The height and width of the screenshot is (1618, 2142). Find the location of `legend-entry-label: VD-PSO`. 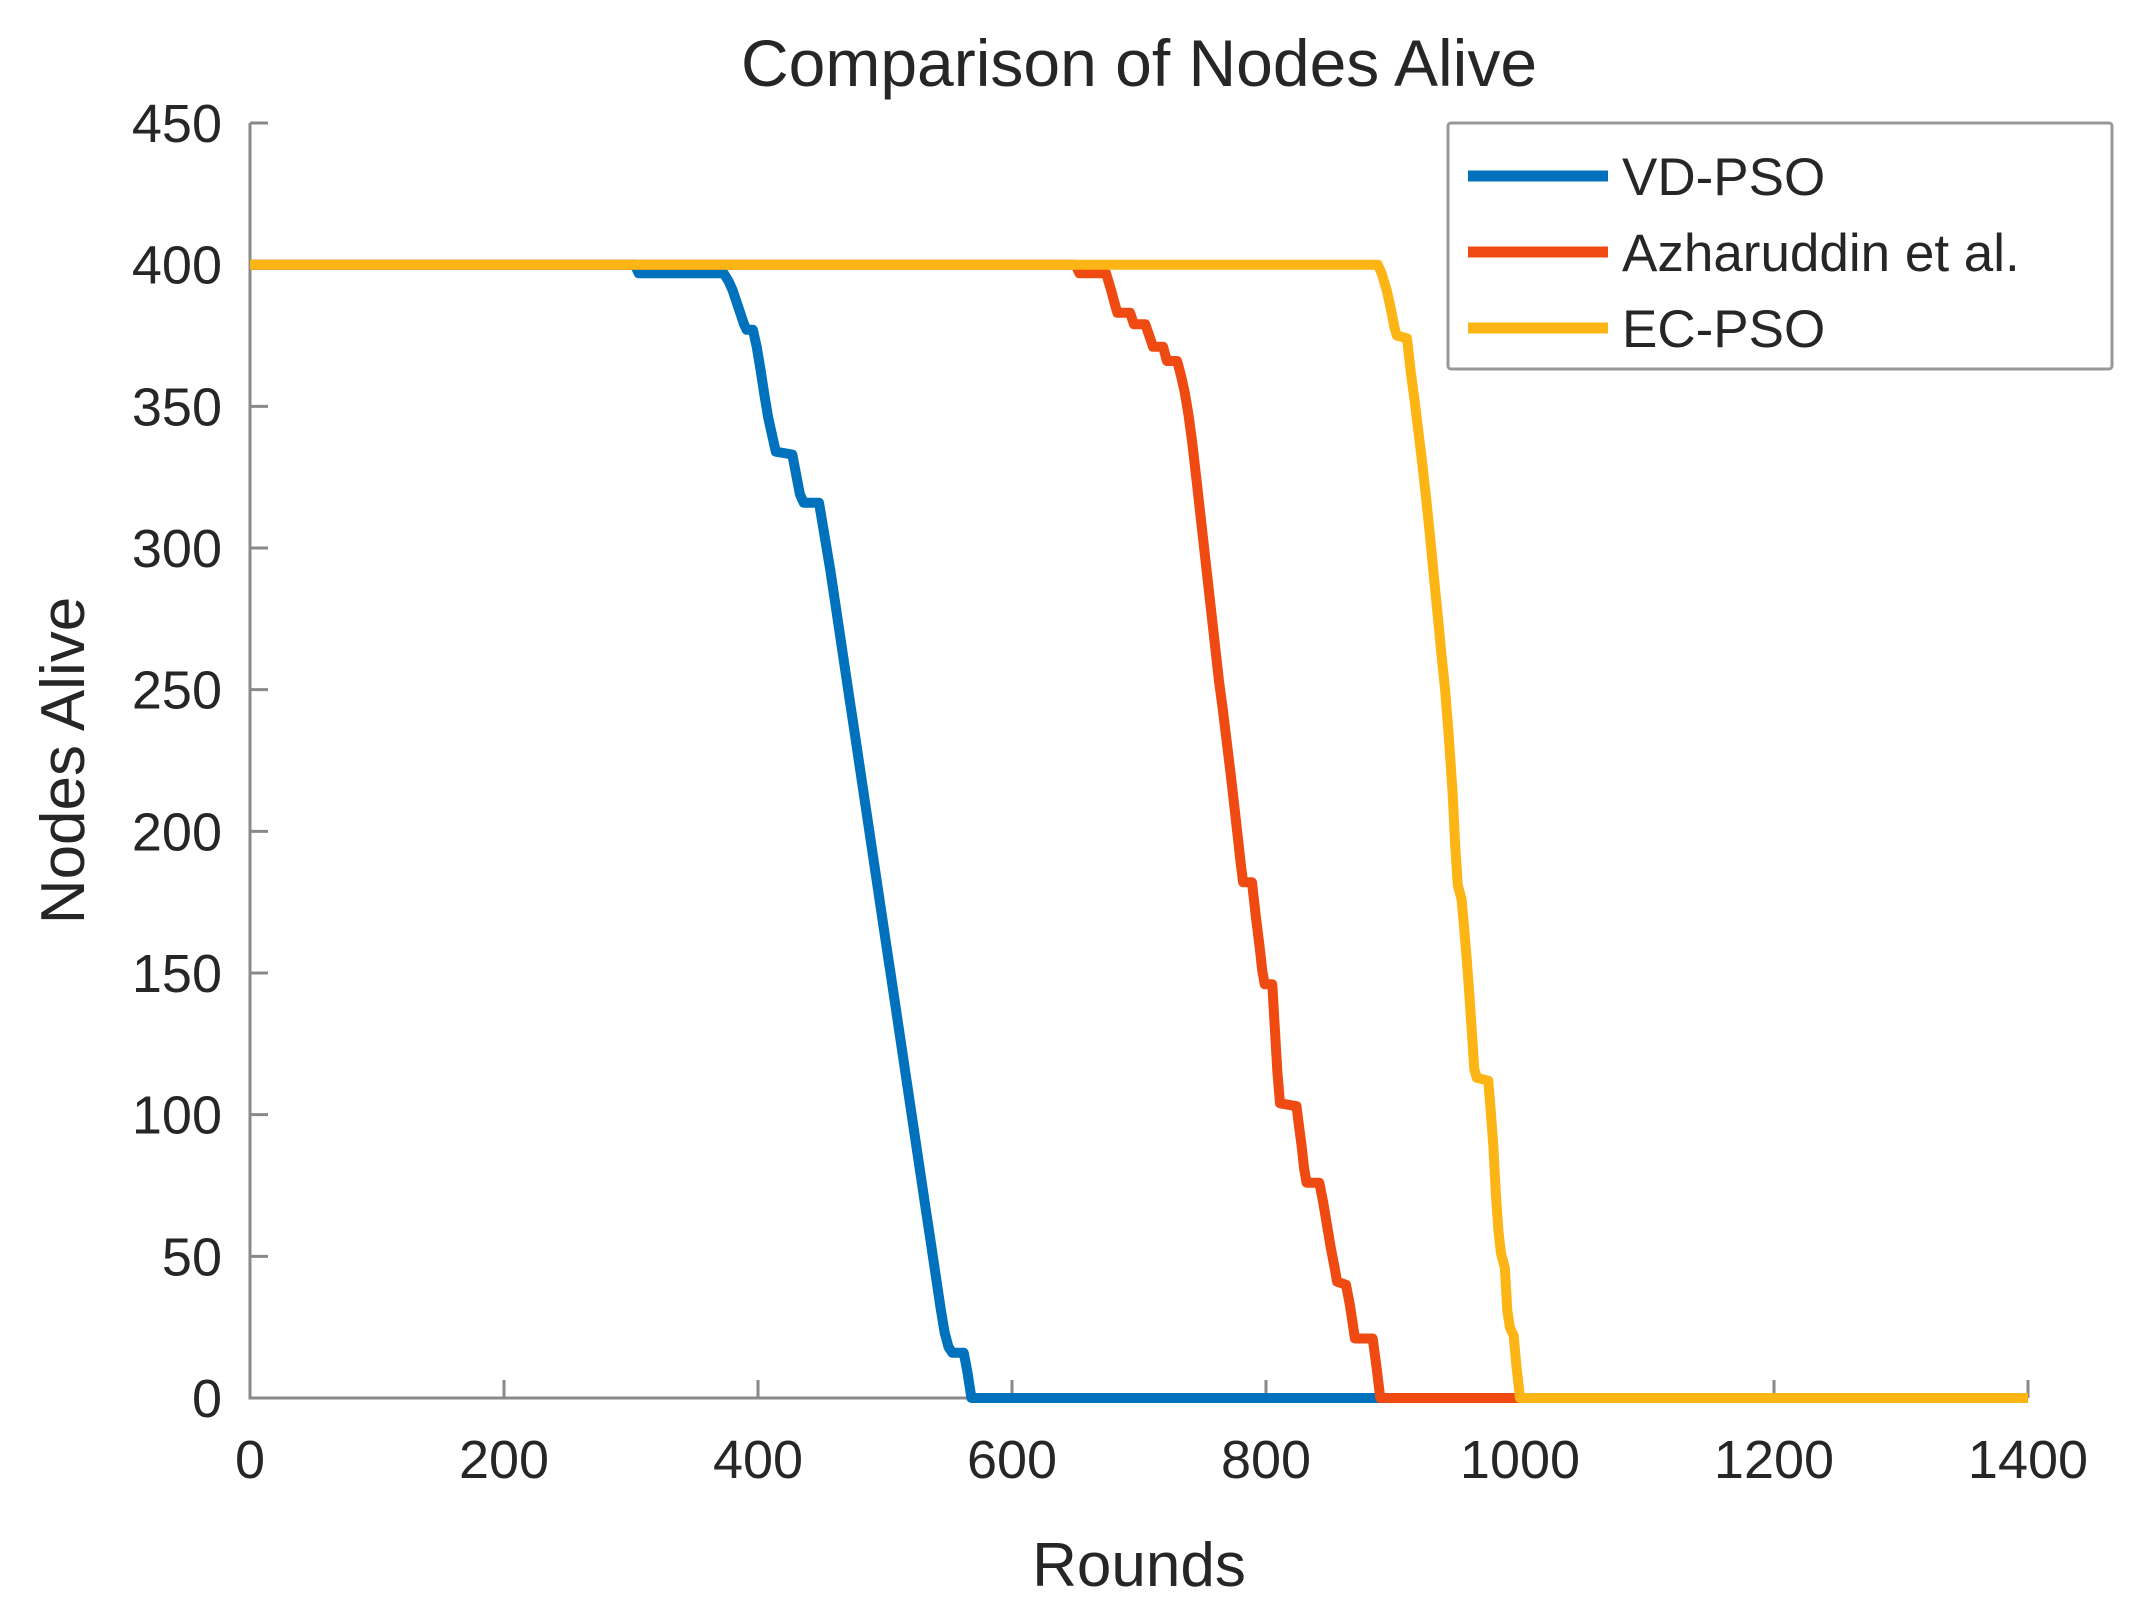

legend-entry-label: VD-PSO is located at coordinates (1723, 177).